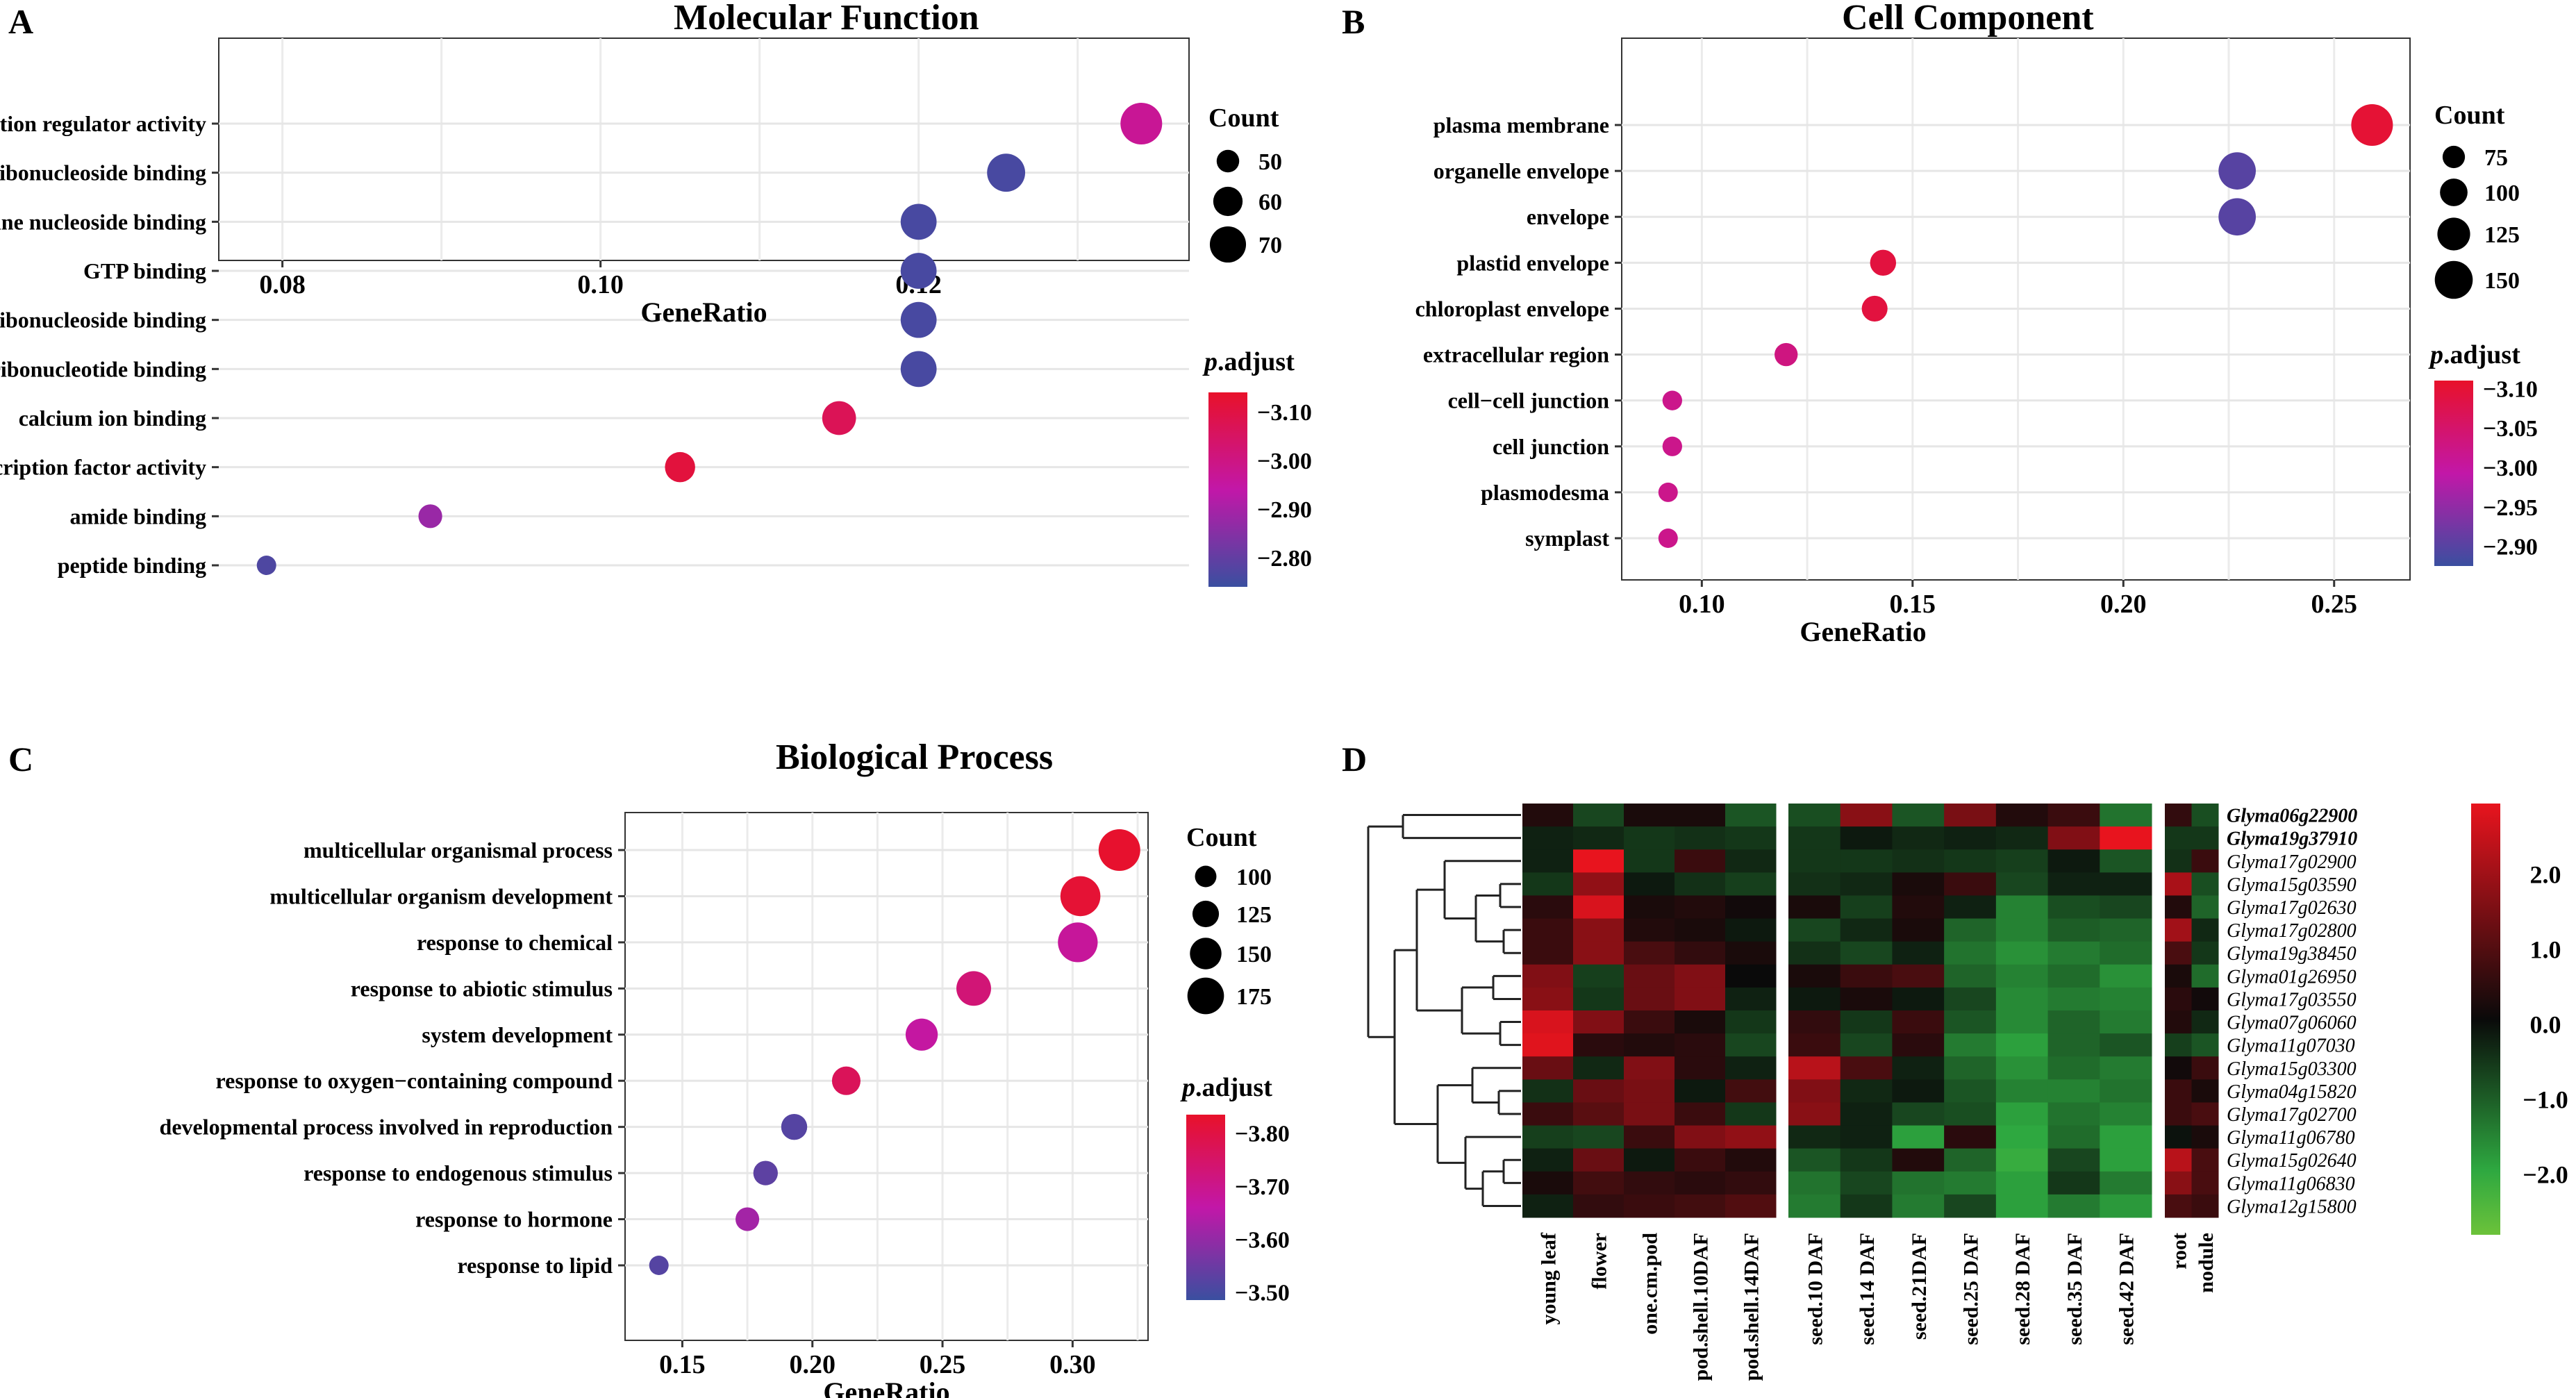 Image resolution: width=2576 pixels, height=1398 pixels. What do you see at coordinates (1701, 1307) in the screenshot?
I see `heatmap-column-label: pod.shell.10DAF` at bounding box center [1701, 1307].